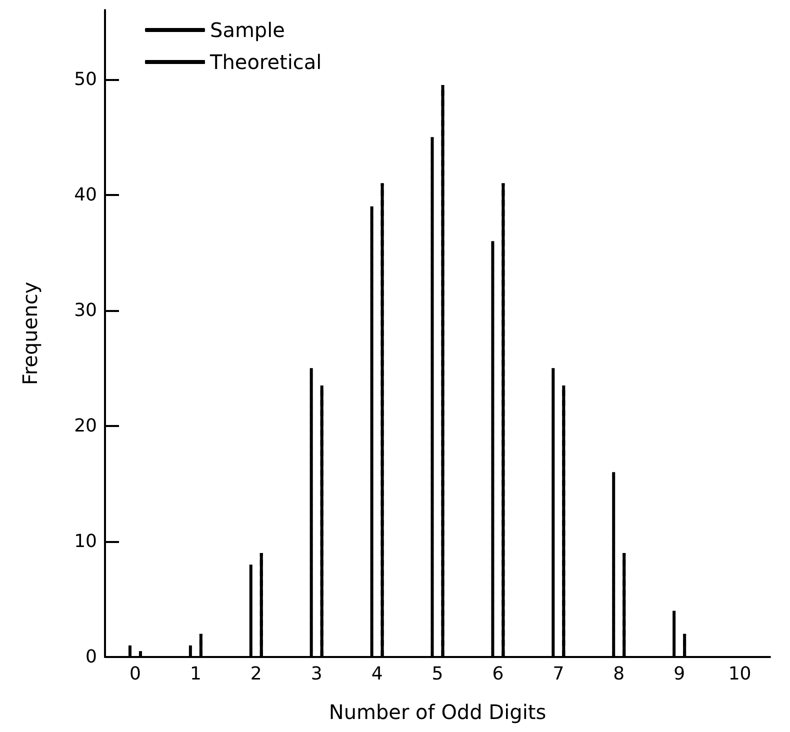  What do you see at coordinates (680, 674) in the screenshot?
I see `x-tick-label: 9` at bounding box center [680, 674].